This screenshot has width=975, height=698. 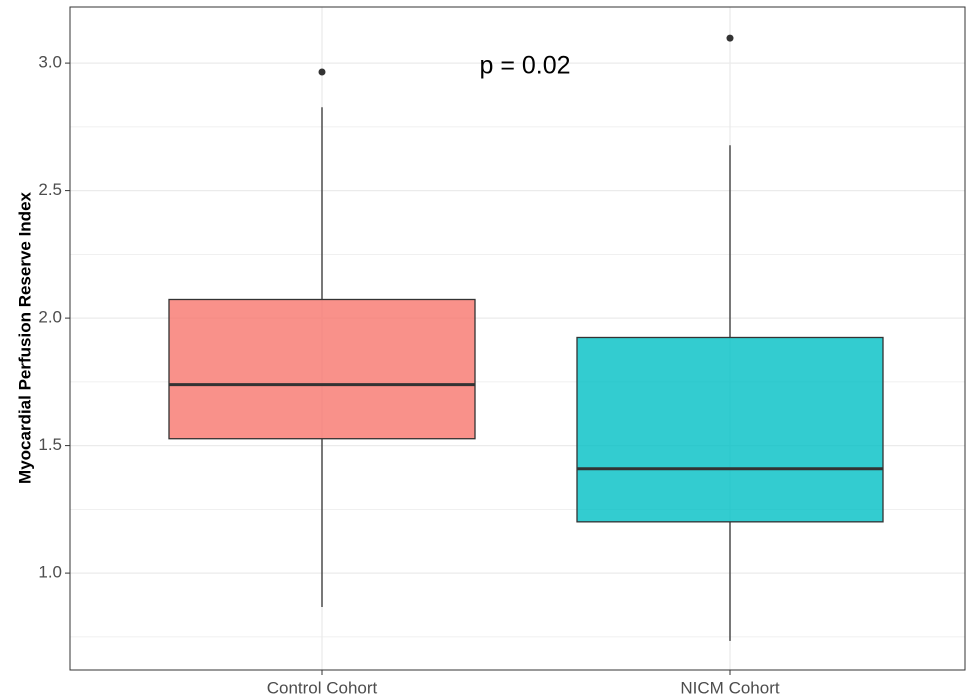 I want to click on annotation: p = 0.02, so click(x=524, y=66).